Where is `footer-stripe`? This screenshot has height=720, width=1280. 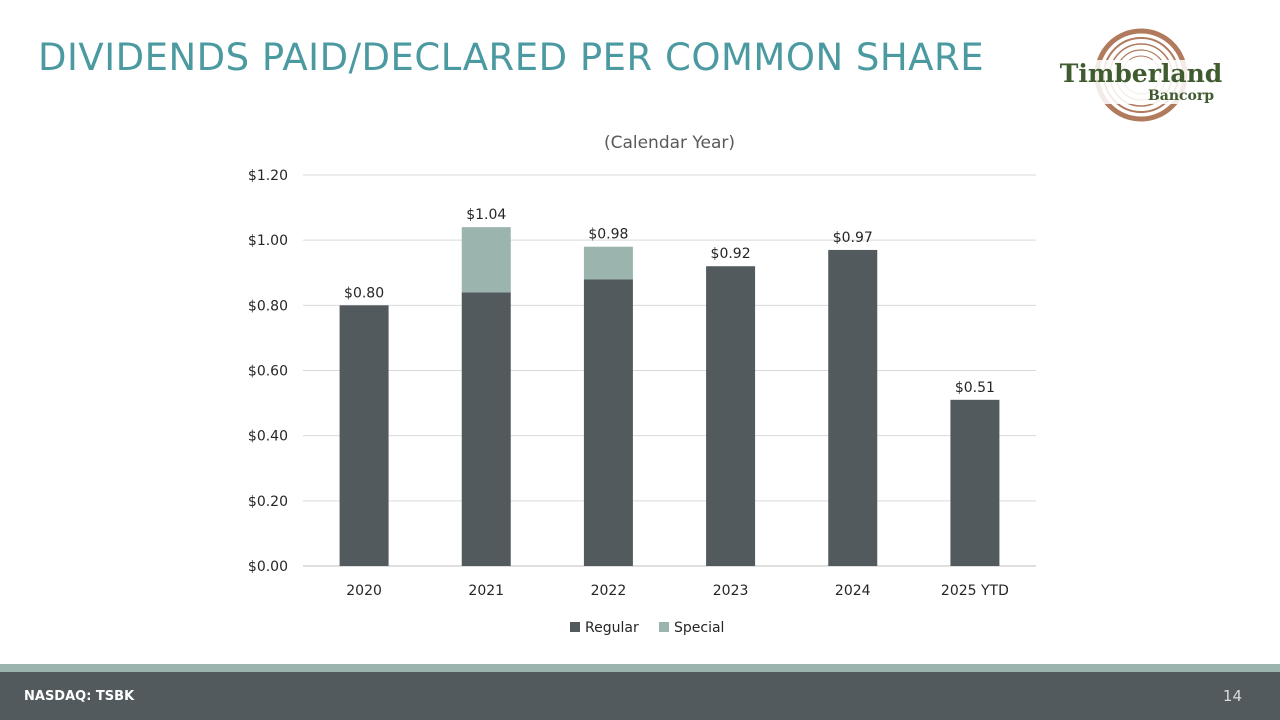 footer-stripe is located at coordinates (640, 668).